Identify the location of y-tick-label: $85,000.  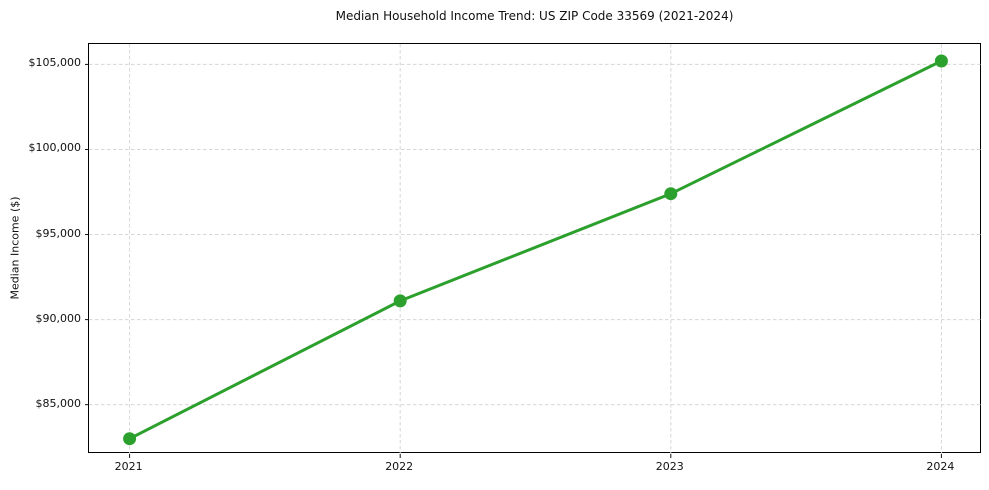
(58, 403).